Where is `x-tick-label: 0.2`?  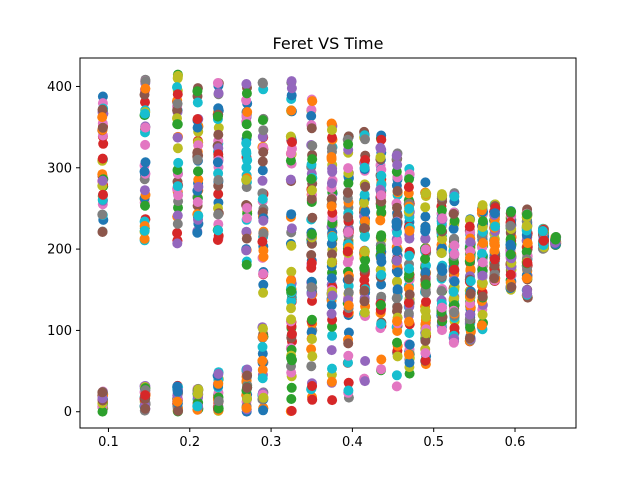 x-tick-label: 0.2 is located at coordinates (189, 442).